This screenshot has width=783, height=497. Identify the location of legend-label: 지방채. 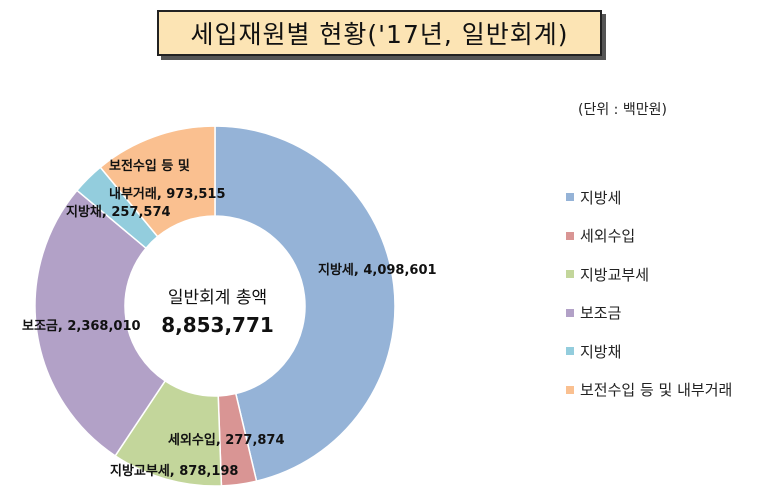
(601, 351).